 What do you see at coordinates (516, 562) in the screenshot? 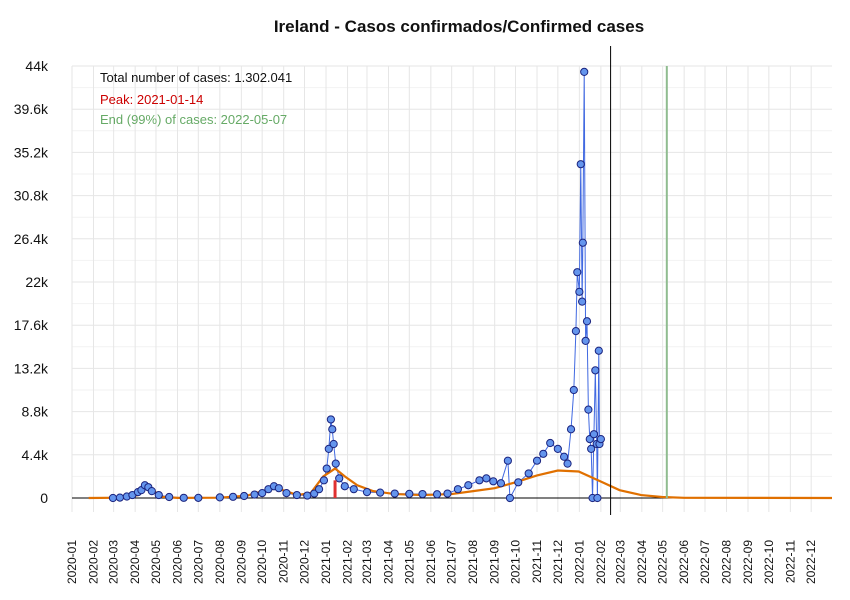
I see `x-tick-label: 2021-10` at bounding box center [516, 562].